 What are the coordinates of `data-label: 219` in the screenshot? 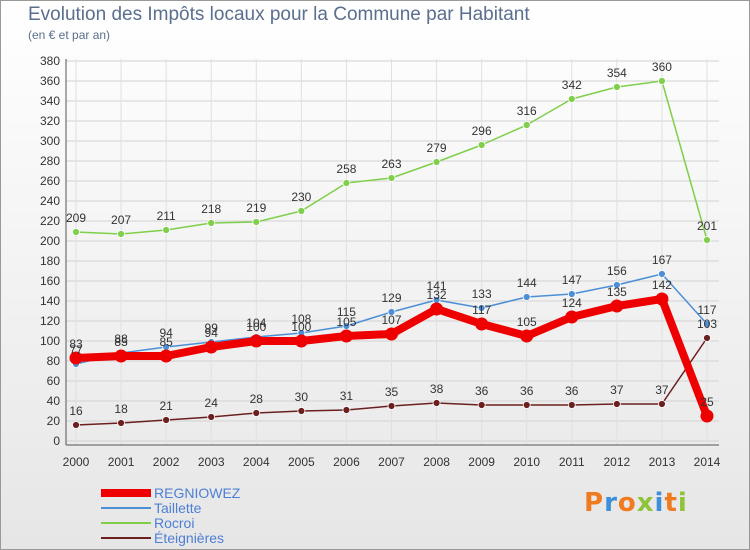 It's located at (256, 208).